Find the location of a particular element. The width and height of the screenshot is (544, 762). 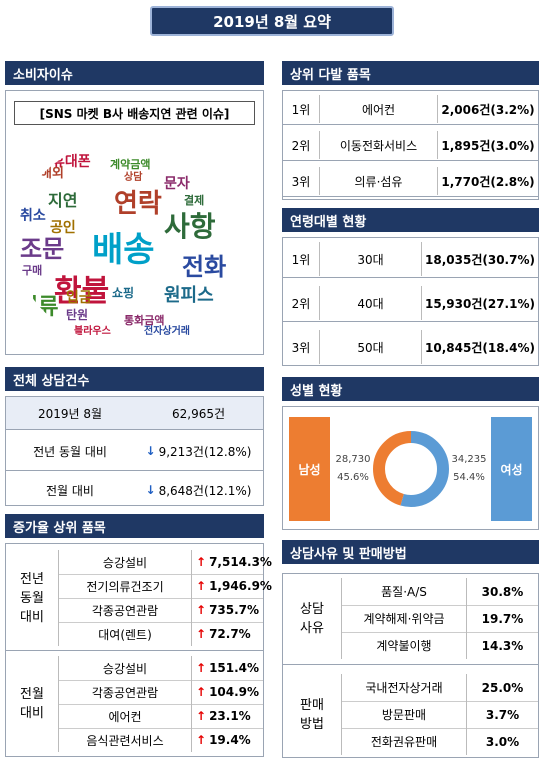

issue-subtitle: [SNS 마켓 B사 배송지연 관련 이슈] is located at coordinates (134, 113).